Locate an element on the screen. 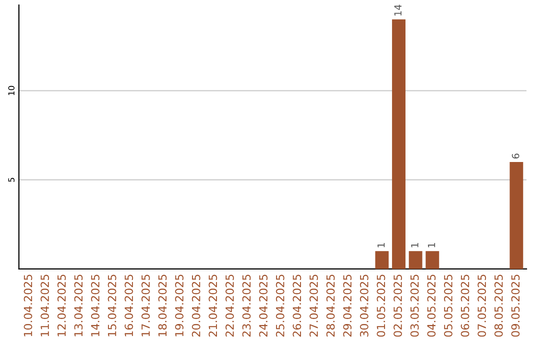 This screenshot has height=340, width=540. x-tick-label: 07.05.2025 is located at coordinates (482, 305).